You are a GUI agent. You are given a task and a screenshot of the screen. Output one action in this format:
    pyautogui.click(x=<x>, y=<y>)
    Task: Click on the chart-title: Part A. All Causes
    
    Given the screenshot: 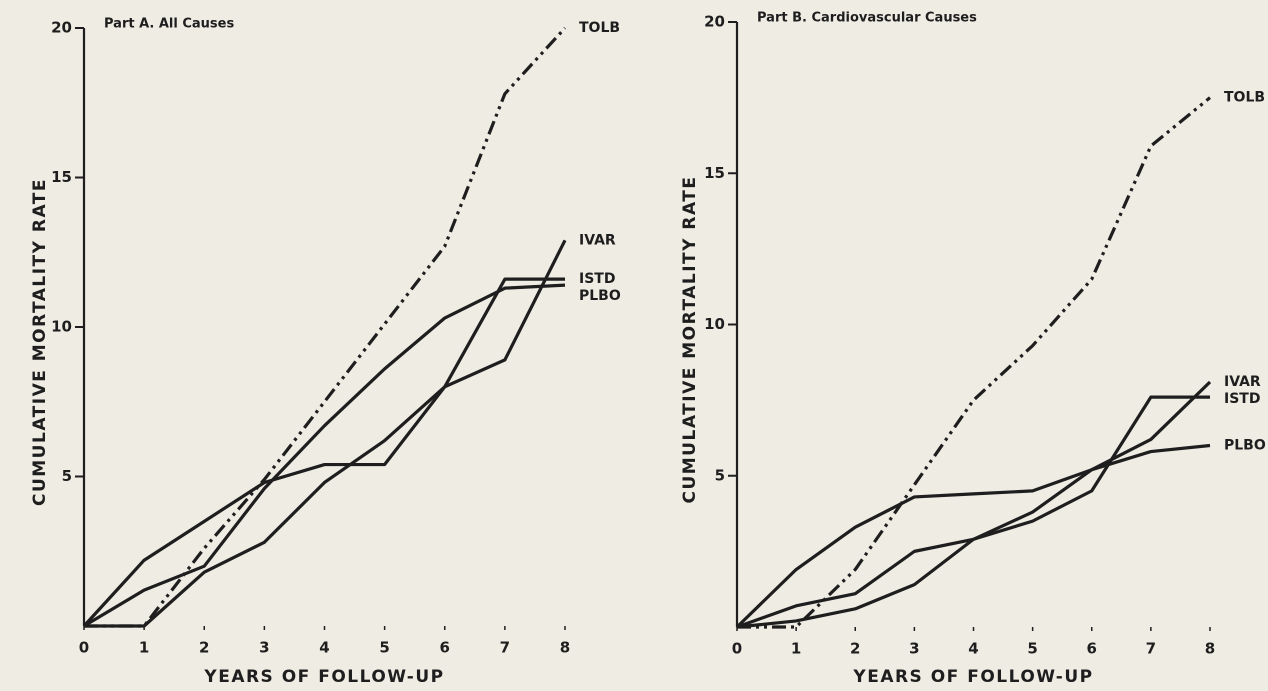 What is the action you would take?
    pyautogui.click(x=169, y=24)
    